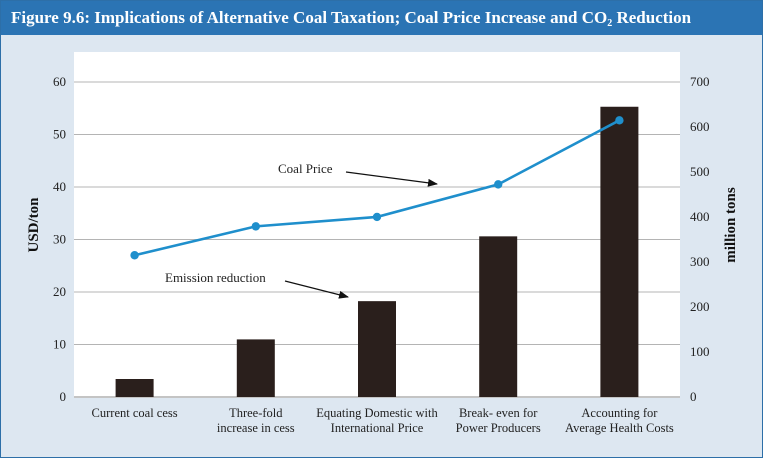 Image resolution: width=763 pixels, height=458 pixels. What do you see at coordinates (305, 168) in the screenshot?
I see `coal-price-annotation: Coal Price` at bounding box center [305, 168].